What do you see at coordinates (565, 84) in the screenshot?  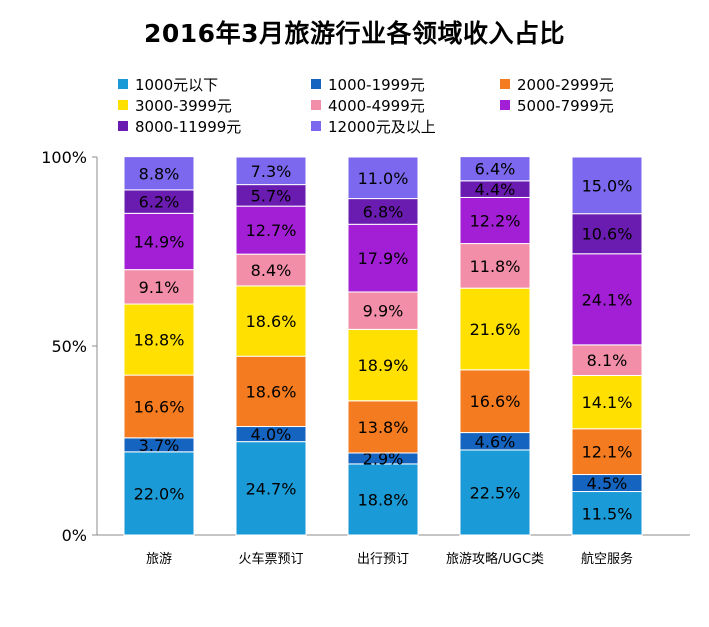 I see `legend-label: 2000-2999元` at bounding box center [565, 84].